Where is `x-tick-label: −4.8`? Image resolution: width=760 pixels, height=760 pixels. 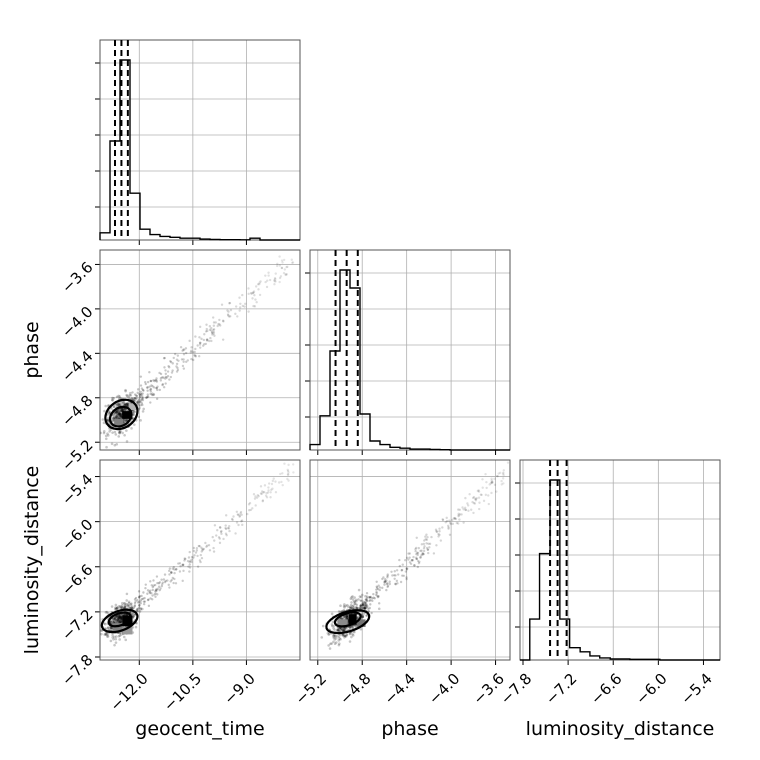 x-tick-label: −4.8 is located at coordinates (355, 689).